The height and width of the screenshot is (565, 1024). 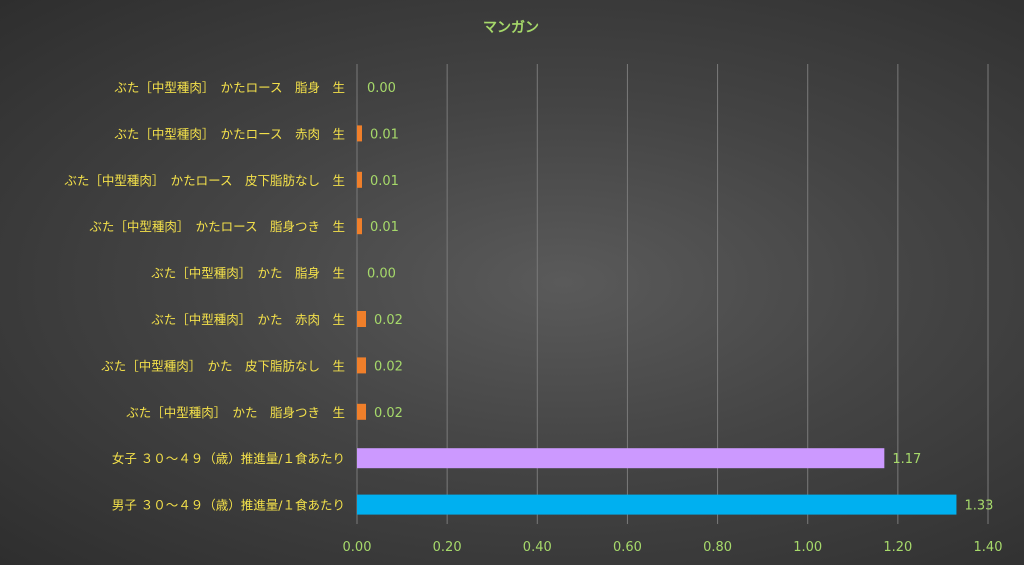 What do you see at coordinates (357, 547) in the screenshot?
I see `x-tick-label: 0.00` at bounding box center [357, 547].